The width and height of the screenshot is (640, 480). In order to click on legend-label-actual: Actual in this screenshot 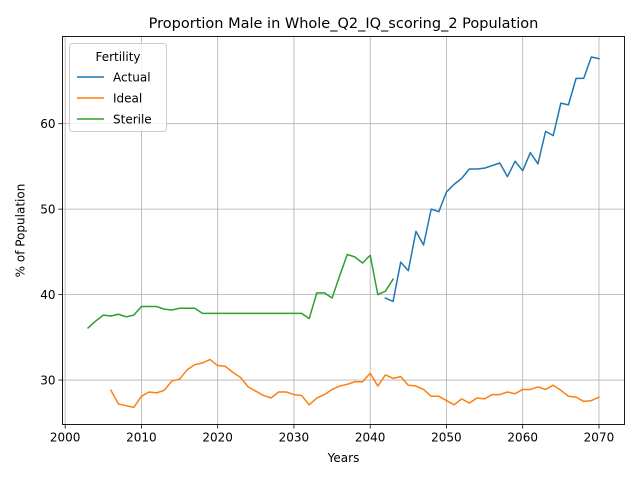, I will do `click(132, 77)`.